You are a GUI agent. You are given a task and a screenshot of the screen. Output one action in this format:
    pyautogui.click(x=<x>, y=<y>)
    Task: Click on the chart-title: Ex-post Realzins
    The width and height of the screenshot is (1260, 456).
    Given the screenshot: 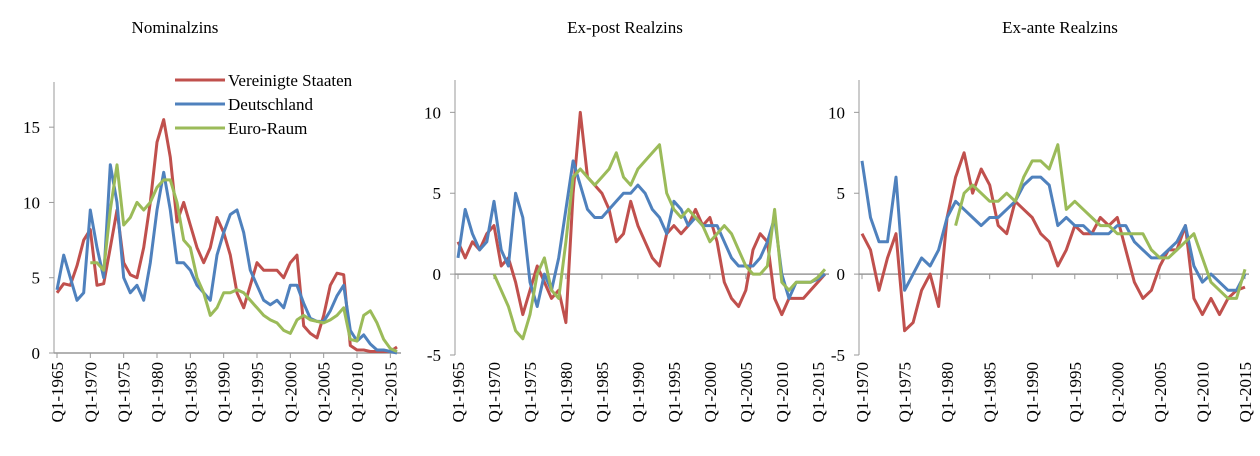 What is the action you would take?
    pyautogui.click(x=625, y=27)
    